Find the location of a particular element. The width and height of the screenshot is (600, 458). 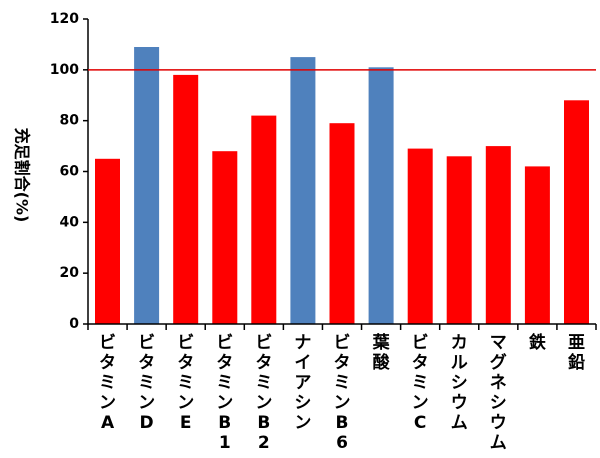

y-tick-label: 0 is located at coordinates (74, 324).